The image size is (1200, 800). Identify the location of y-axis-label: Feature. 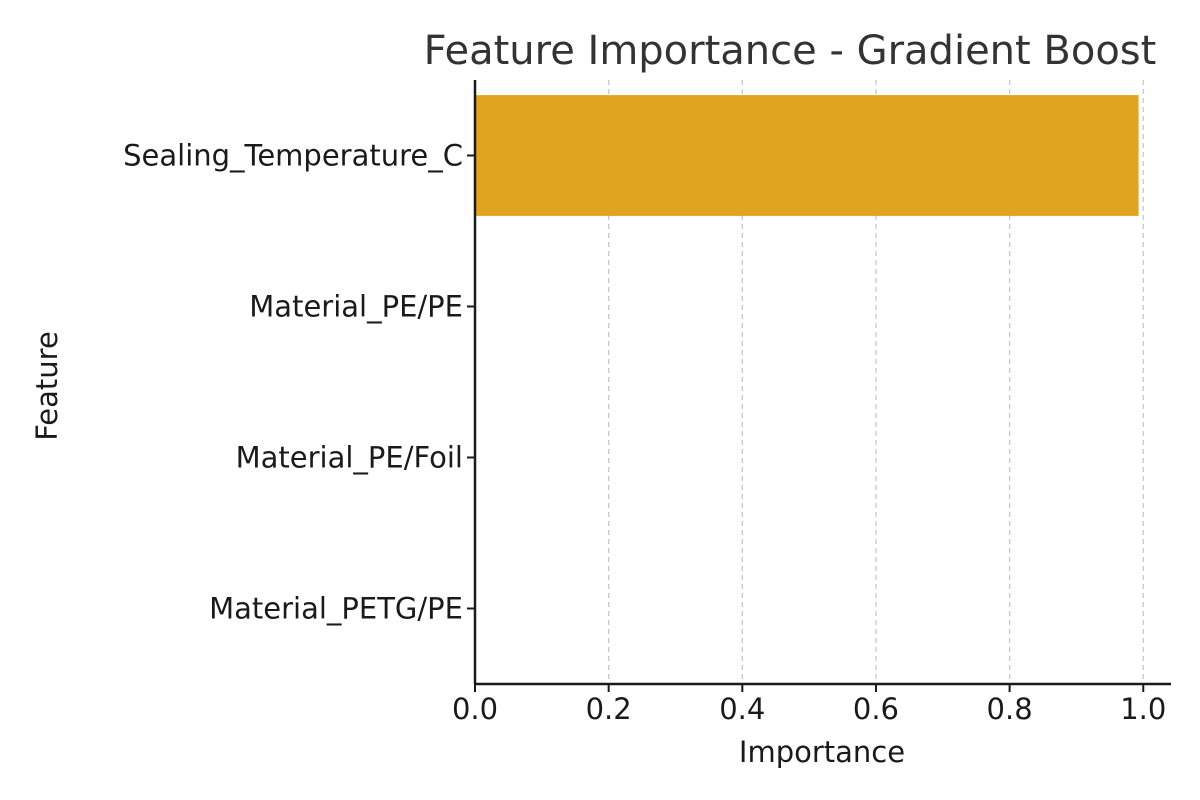
(47, 386).